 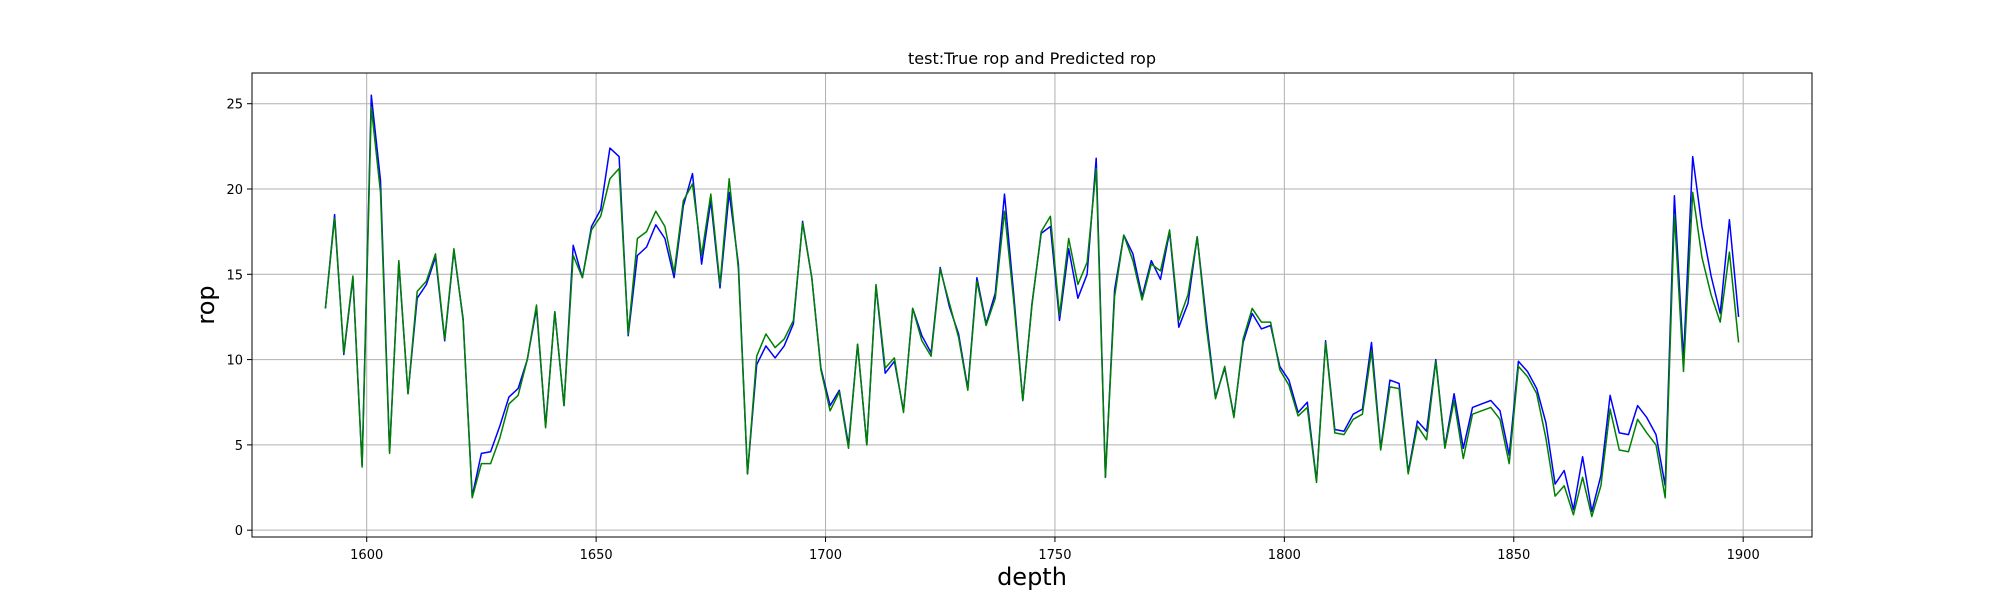 What do you see at coordinates (234, 105) in the screenshot?
I see `y-tick-label: 25` at bounding box center [234, 105].